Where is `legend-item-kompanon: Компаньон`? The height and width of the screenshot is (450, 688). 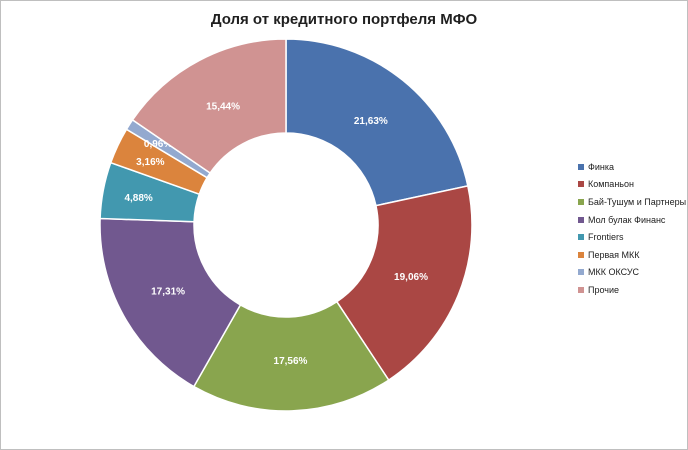
legend-item-kompanon: Компаньон is located at coordinates (632, 185).